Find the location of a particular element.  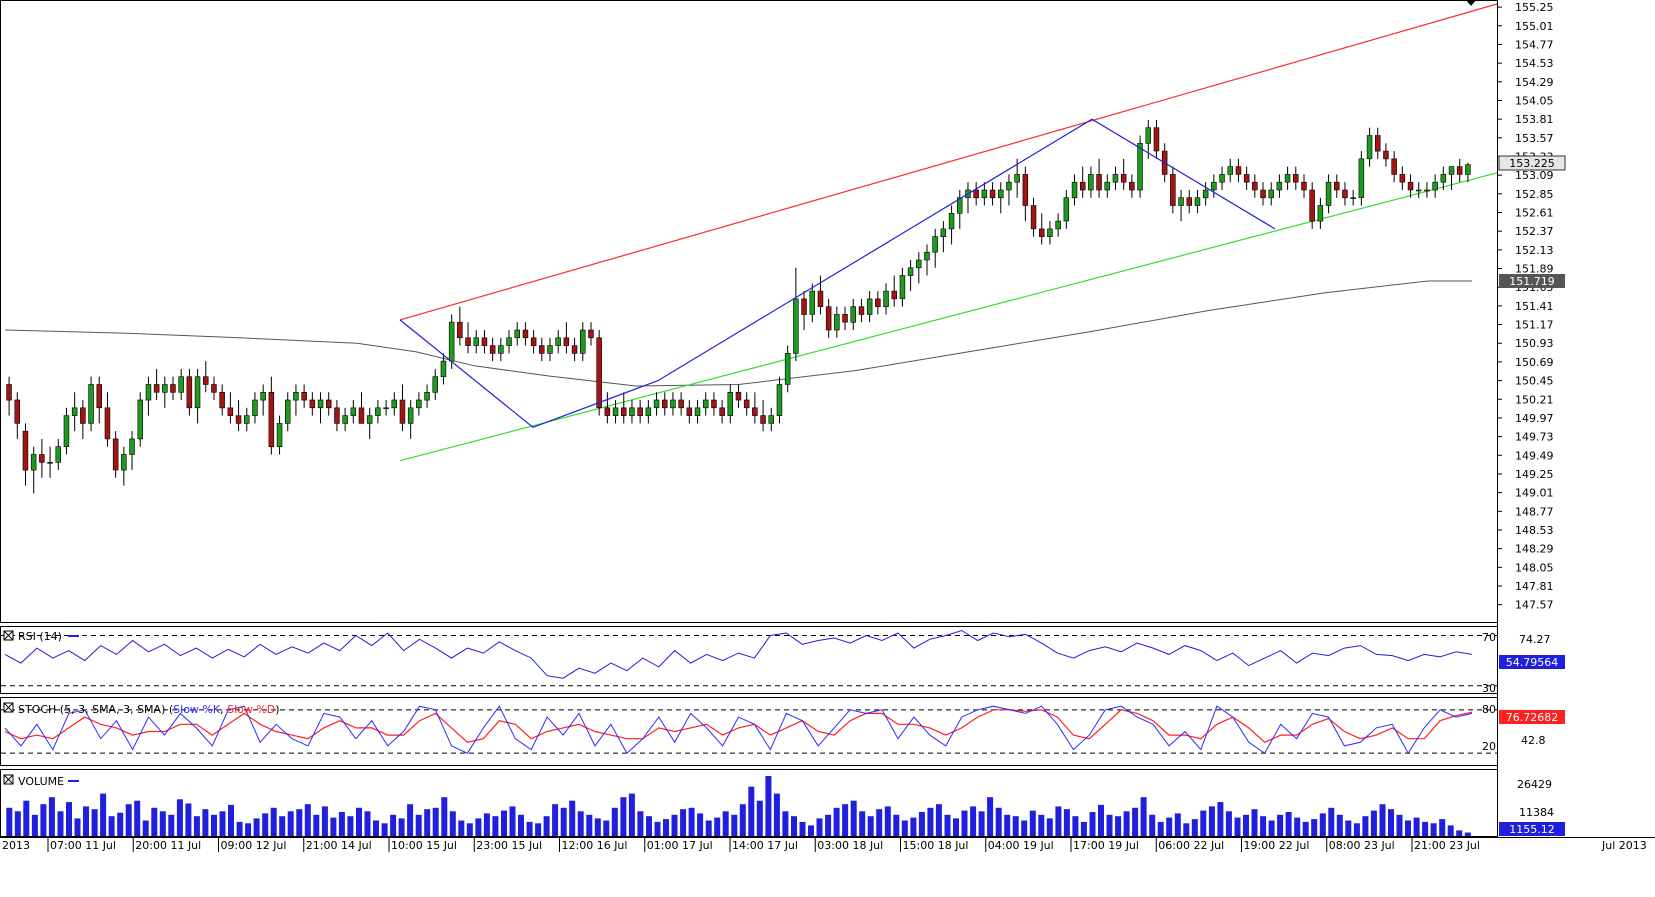

price-axis-label: 147.57 is located at coordinates (1534, 605).